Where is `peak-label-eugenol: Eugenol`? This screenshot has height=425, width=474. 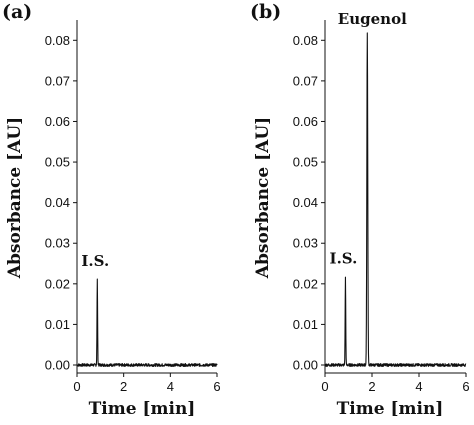 peak-label-eugenol: Eugenol is located at coordinates (372, 19).